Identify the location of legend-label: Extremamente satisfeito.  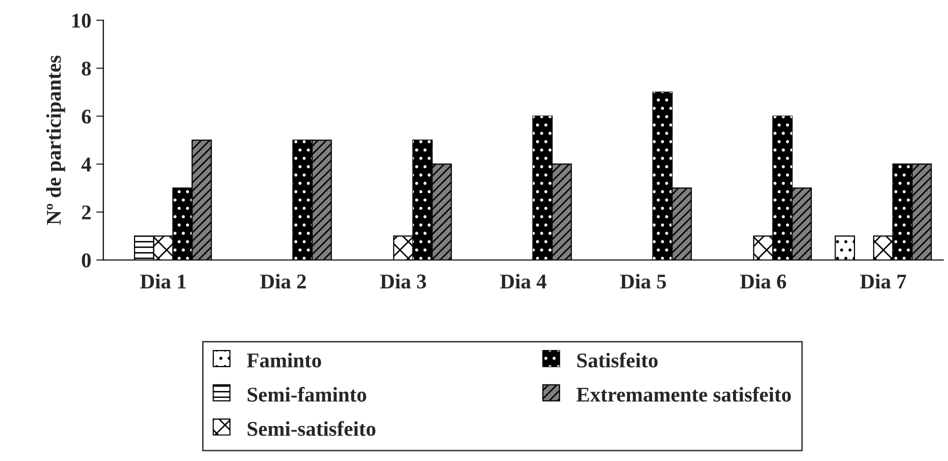
(683, 394).